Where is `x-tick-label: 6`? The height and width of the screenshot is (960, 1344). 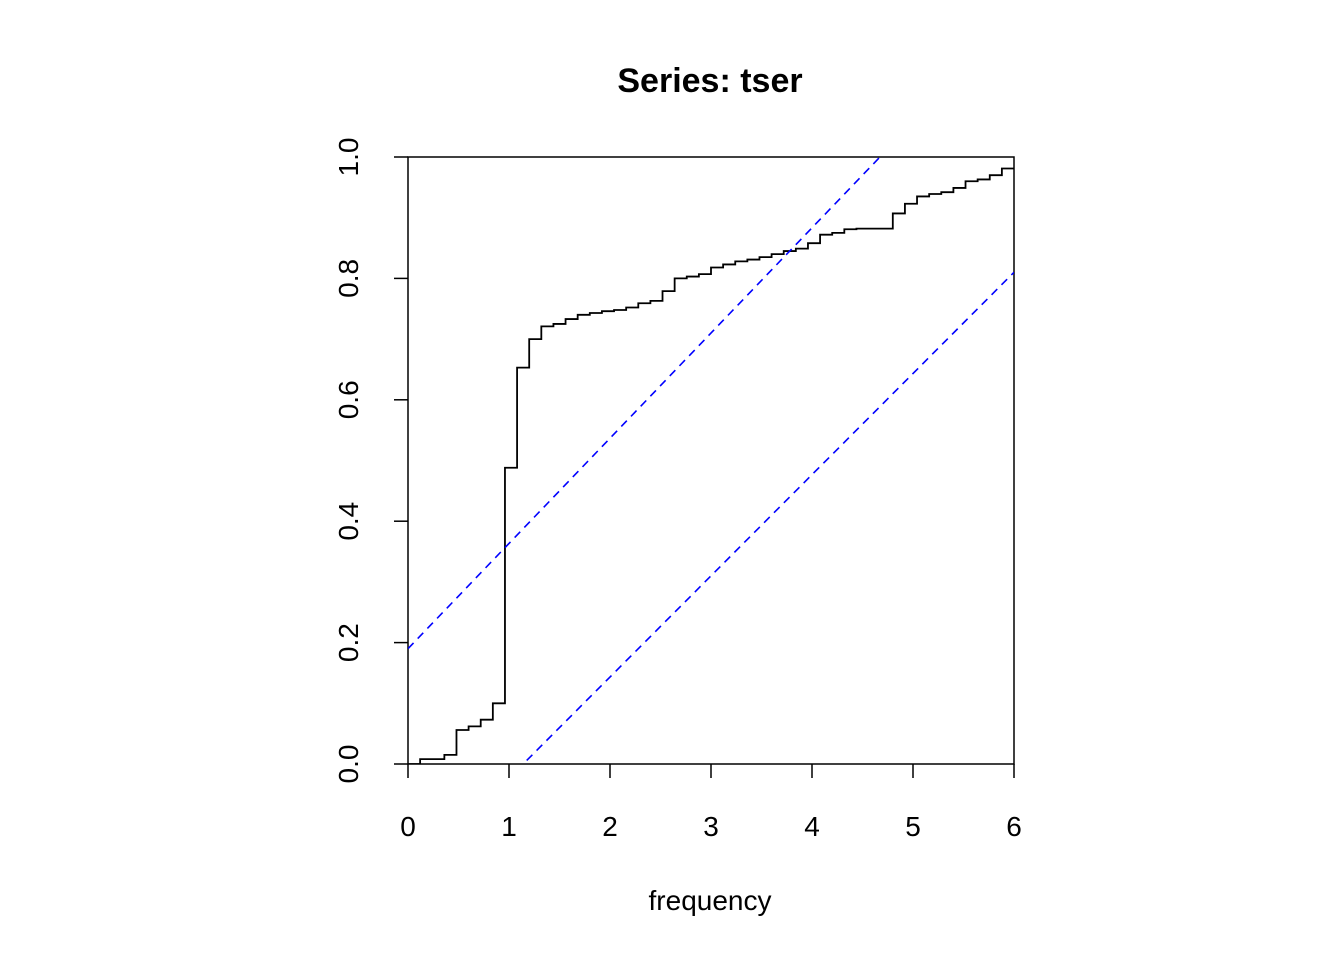
x-tick-label: 6 is located at coordinates (1014, 826).